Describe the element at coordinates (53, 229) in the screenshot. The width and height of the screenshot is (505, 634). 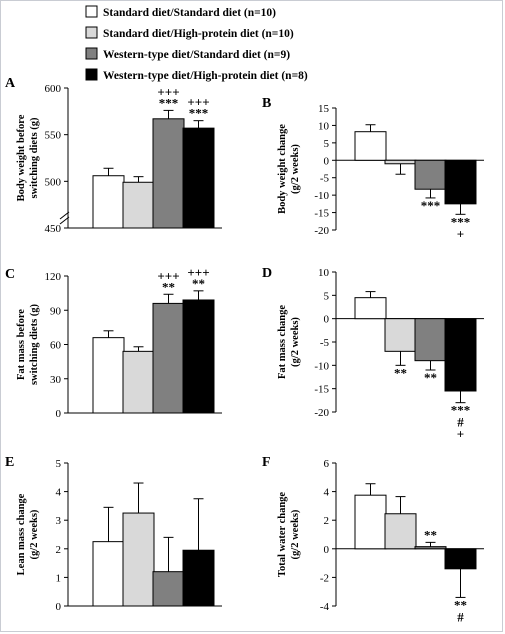
I see `y-tick-label: 450` at that location.